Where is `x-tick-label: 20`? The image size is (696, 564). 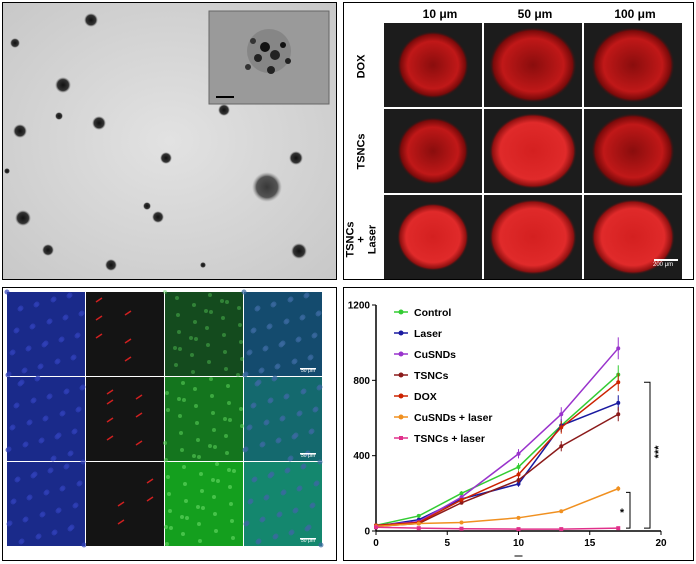
x-tick-label: 20 is located at coordinates (661, 543).